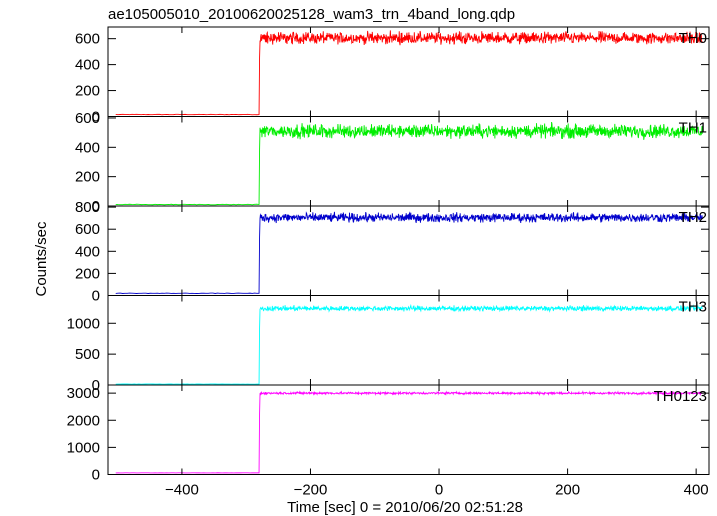 This screenshot has width=717, height=516. Describe the element at coordinates (87, 207) in the screenshot. I see `y-tick-label: 800` at that location.